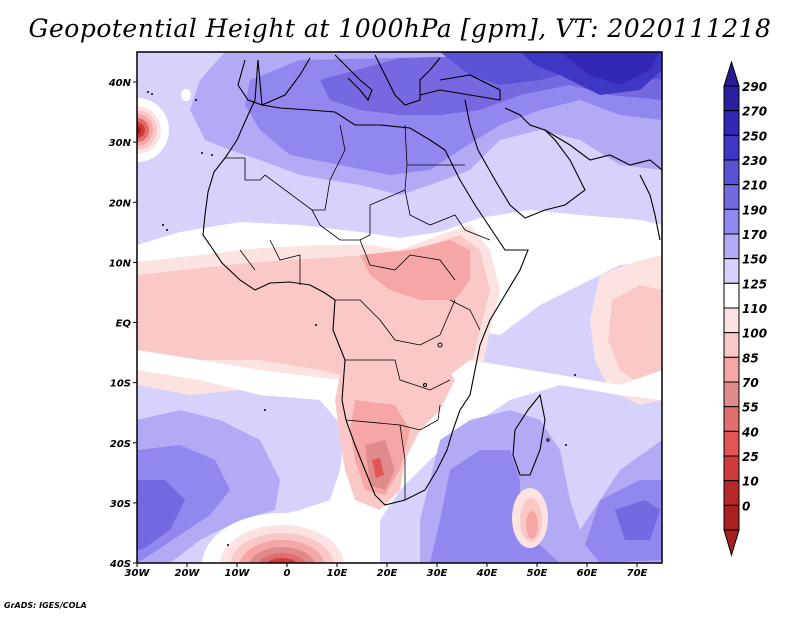 Image resolution: width=800 pixels, height=618 pixels. What do you see at coordinates (337, 573) in the screenshot?
I see `x-tick-label: 10E` at bounding box center [337, 573].